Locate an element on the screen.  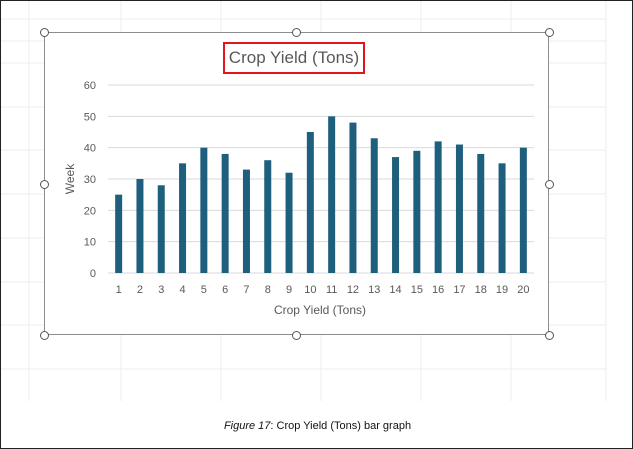
x-tick-label: 7 is located at coordinates (246, 290).